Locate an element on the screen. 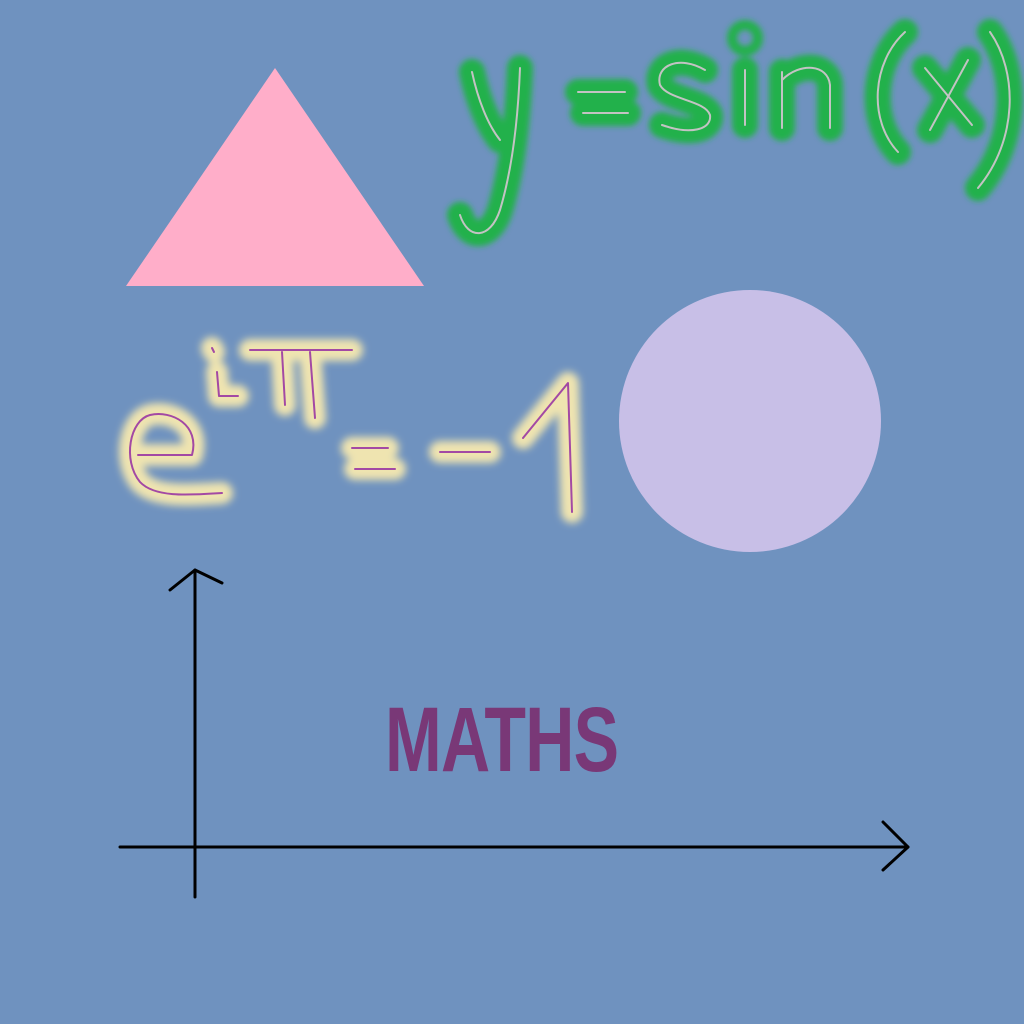 The width and height of the screenshot is (1024, 1024). sine-formula is located at coordinates (735, 133).